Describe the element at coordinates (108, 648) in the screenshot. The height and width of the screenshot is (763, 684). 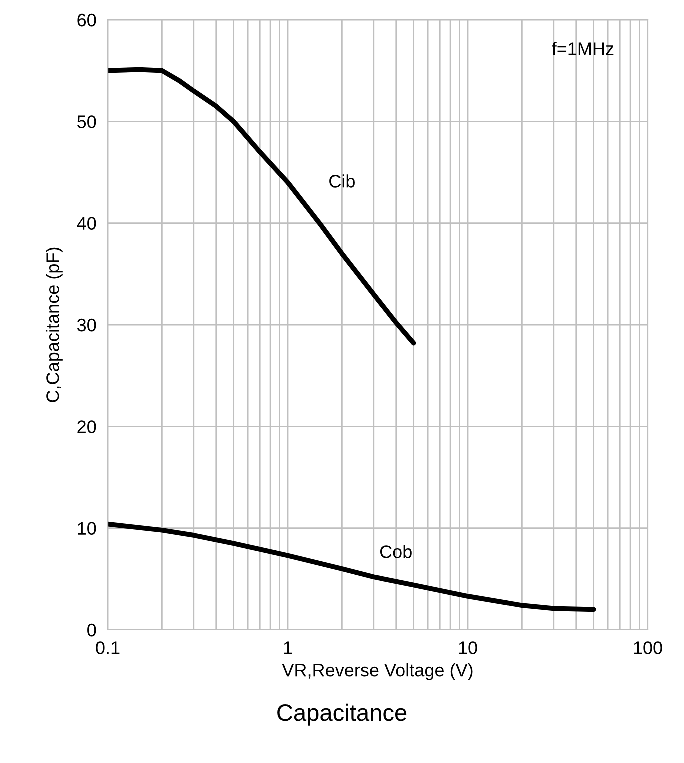
I see `x-tick-label: 0.1` at that location.